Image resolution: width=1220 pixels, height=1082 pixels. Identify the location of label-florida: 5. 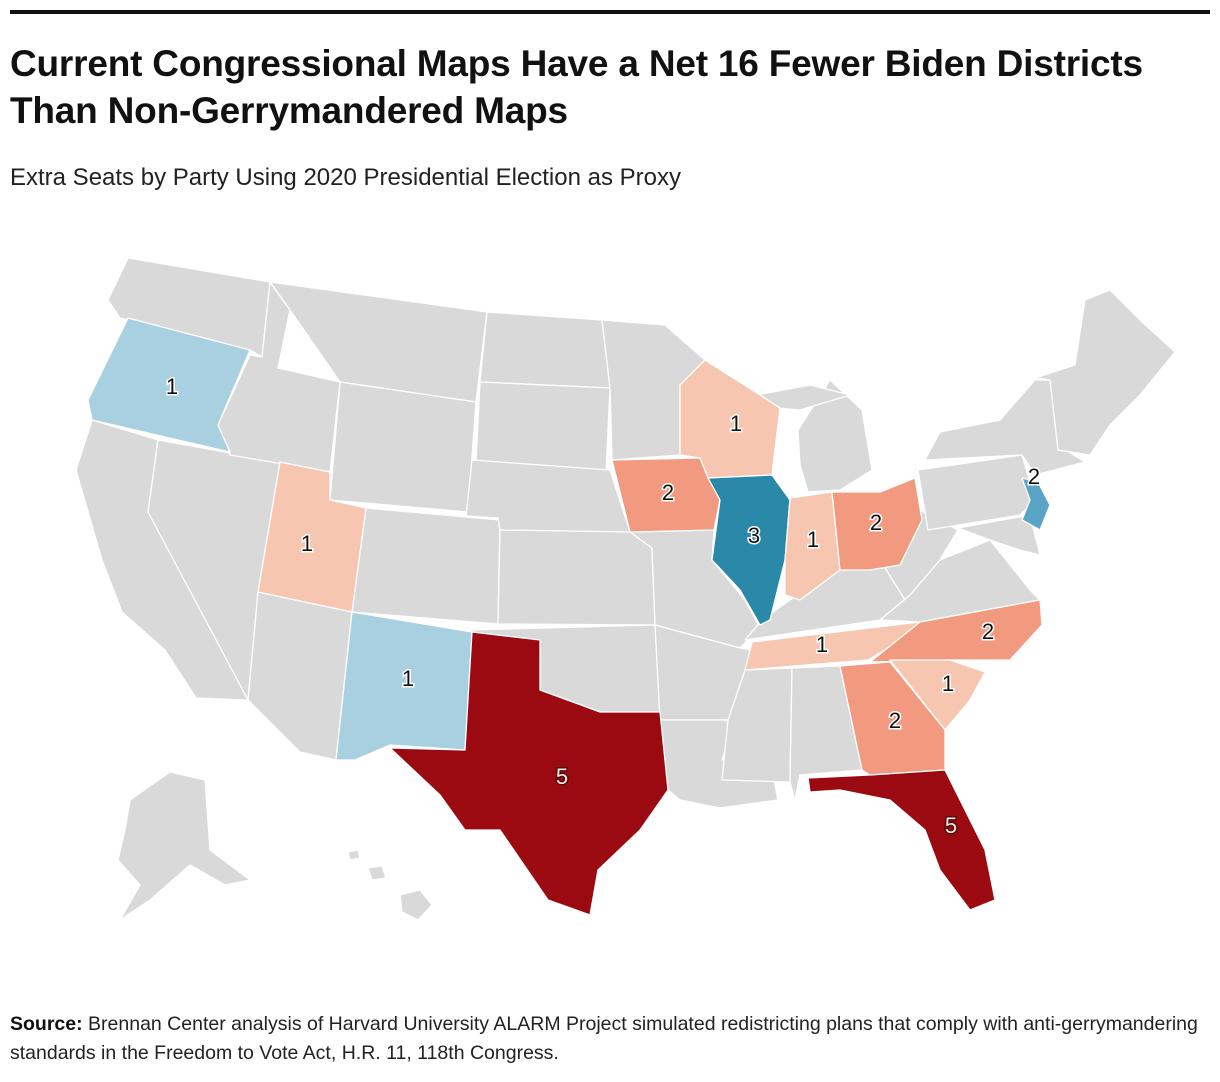
(951, 825).